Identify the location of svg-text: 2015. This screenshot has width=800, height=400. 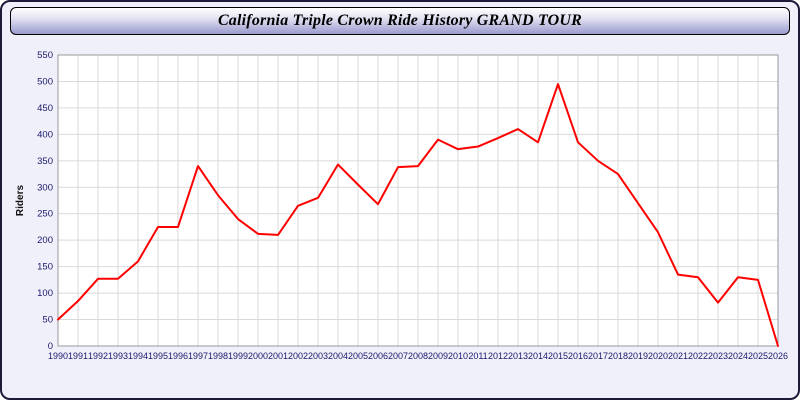
(558, 356).